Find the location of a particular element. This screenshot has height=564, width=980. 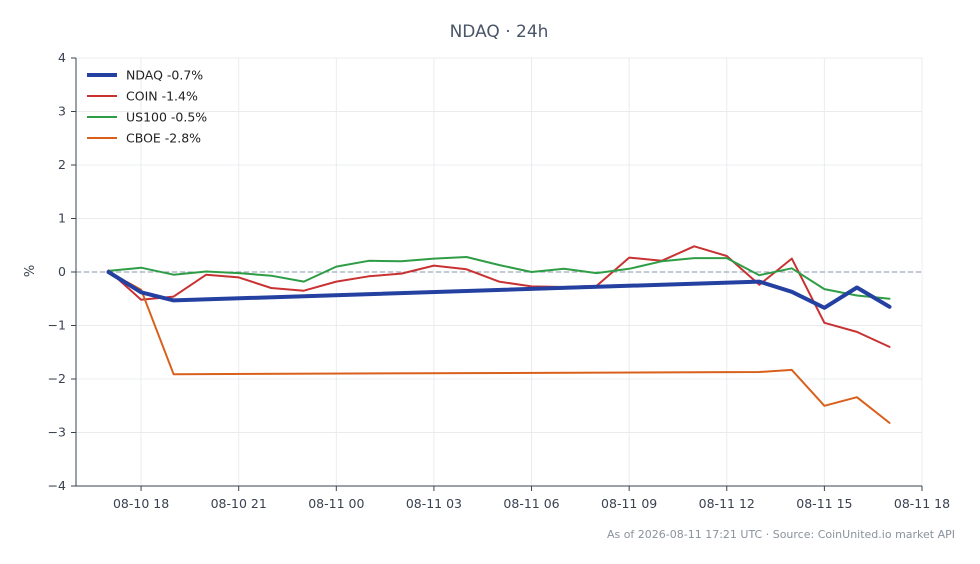

y-tick-label: 3 is located at coordinates (62, 111).